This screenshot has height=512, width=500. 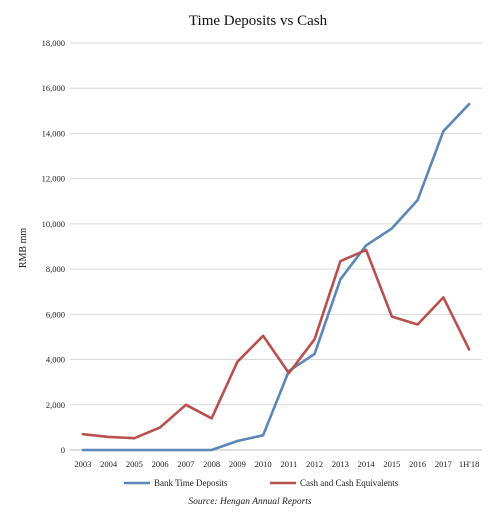 I want to click on y-tick-label: 12,000, so click(x=53, y=179).